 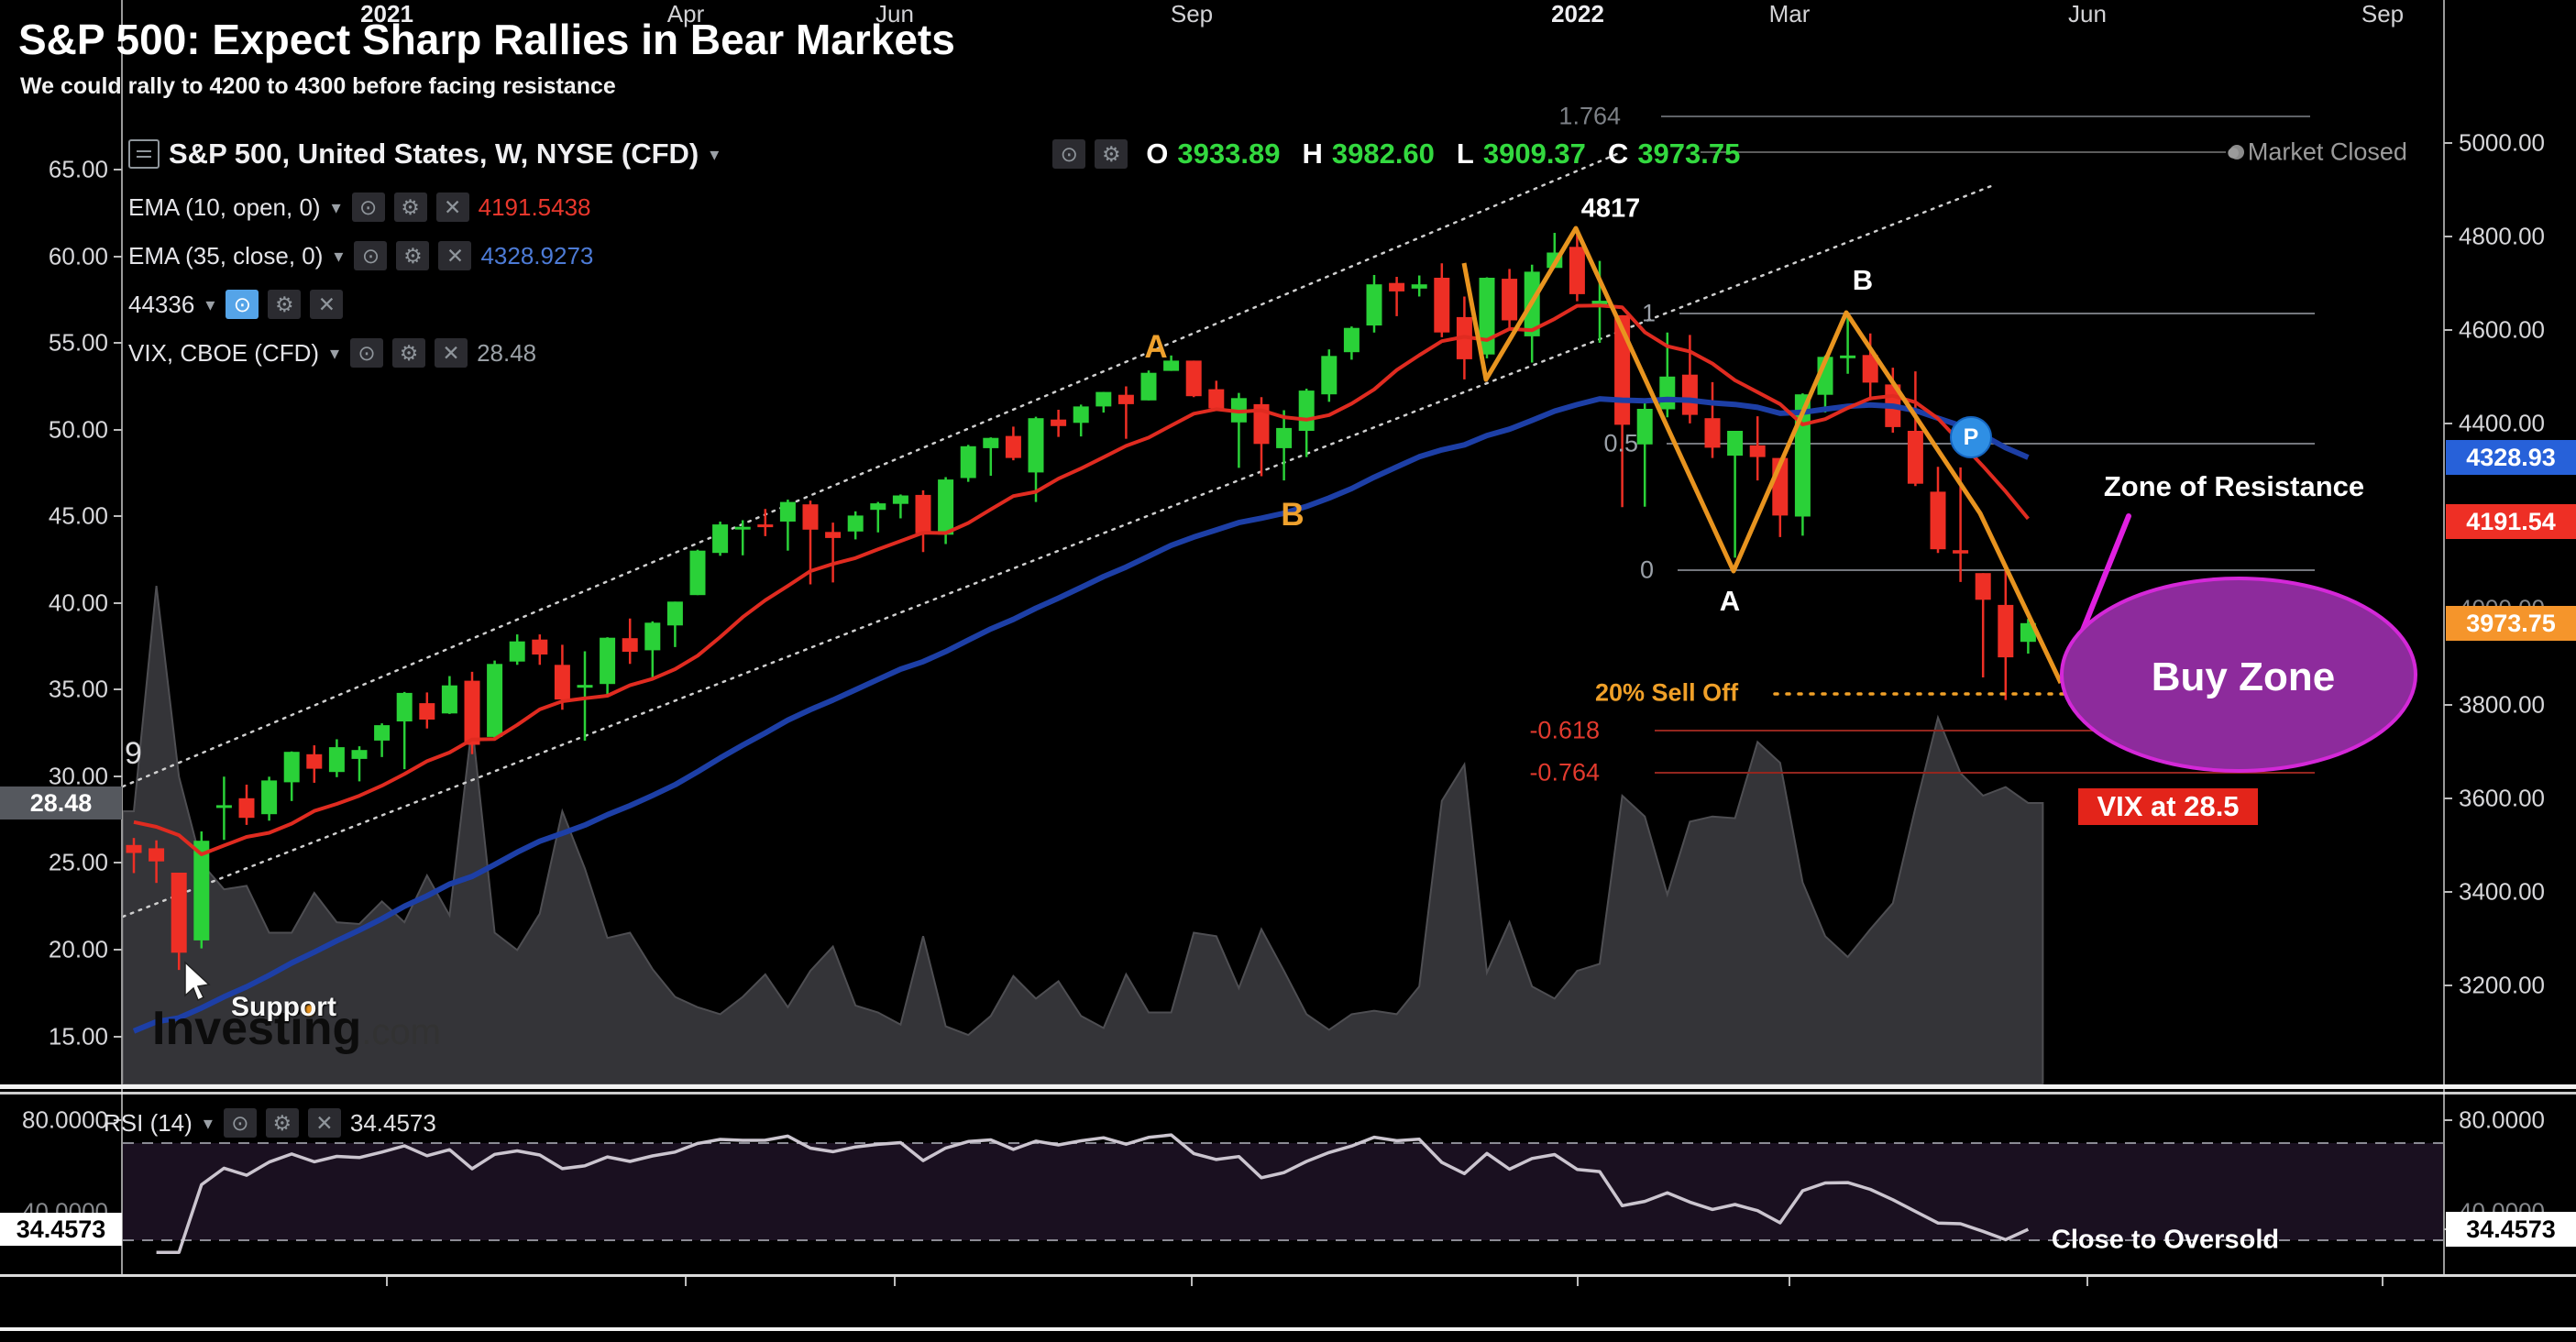 I want to click on ema35-label: EMA (35, close, 0), so click(x=226, y=255).